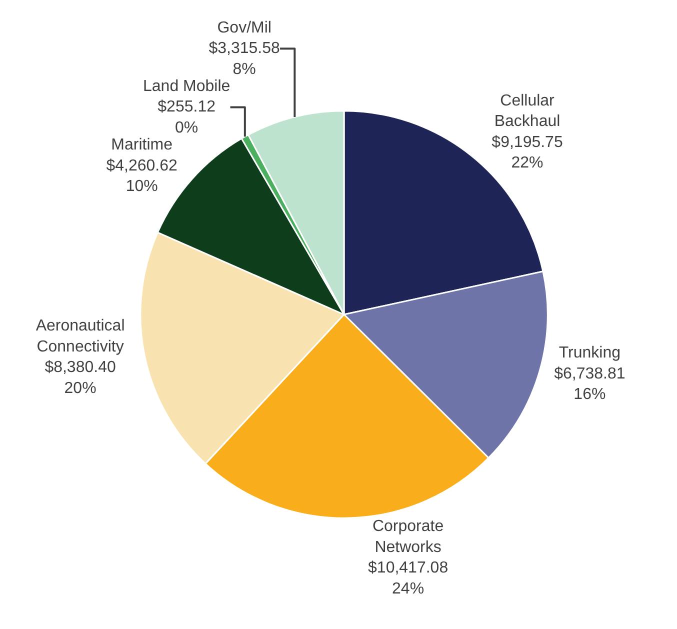  I want to click on data-label: $6,738.81 16%, so click(590, 384).